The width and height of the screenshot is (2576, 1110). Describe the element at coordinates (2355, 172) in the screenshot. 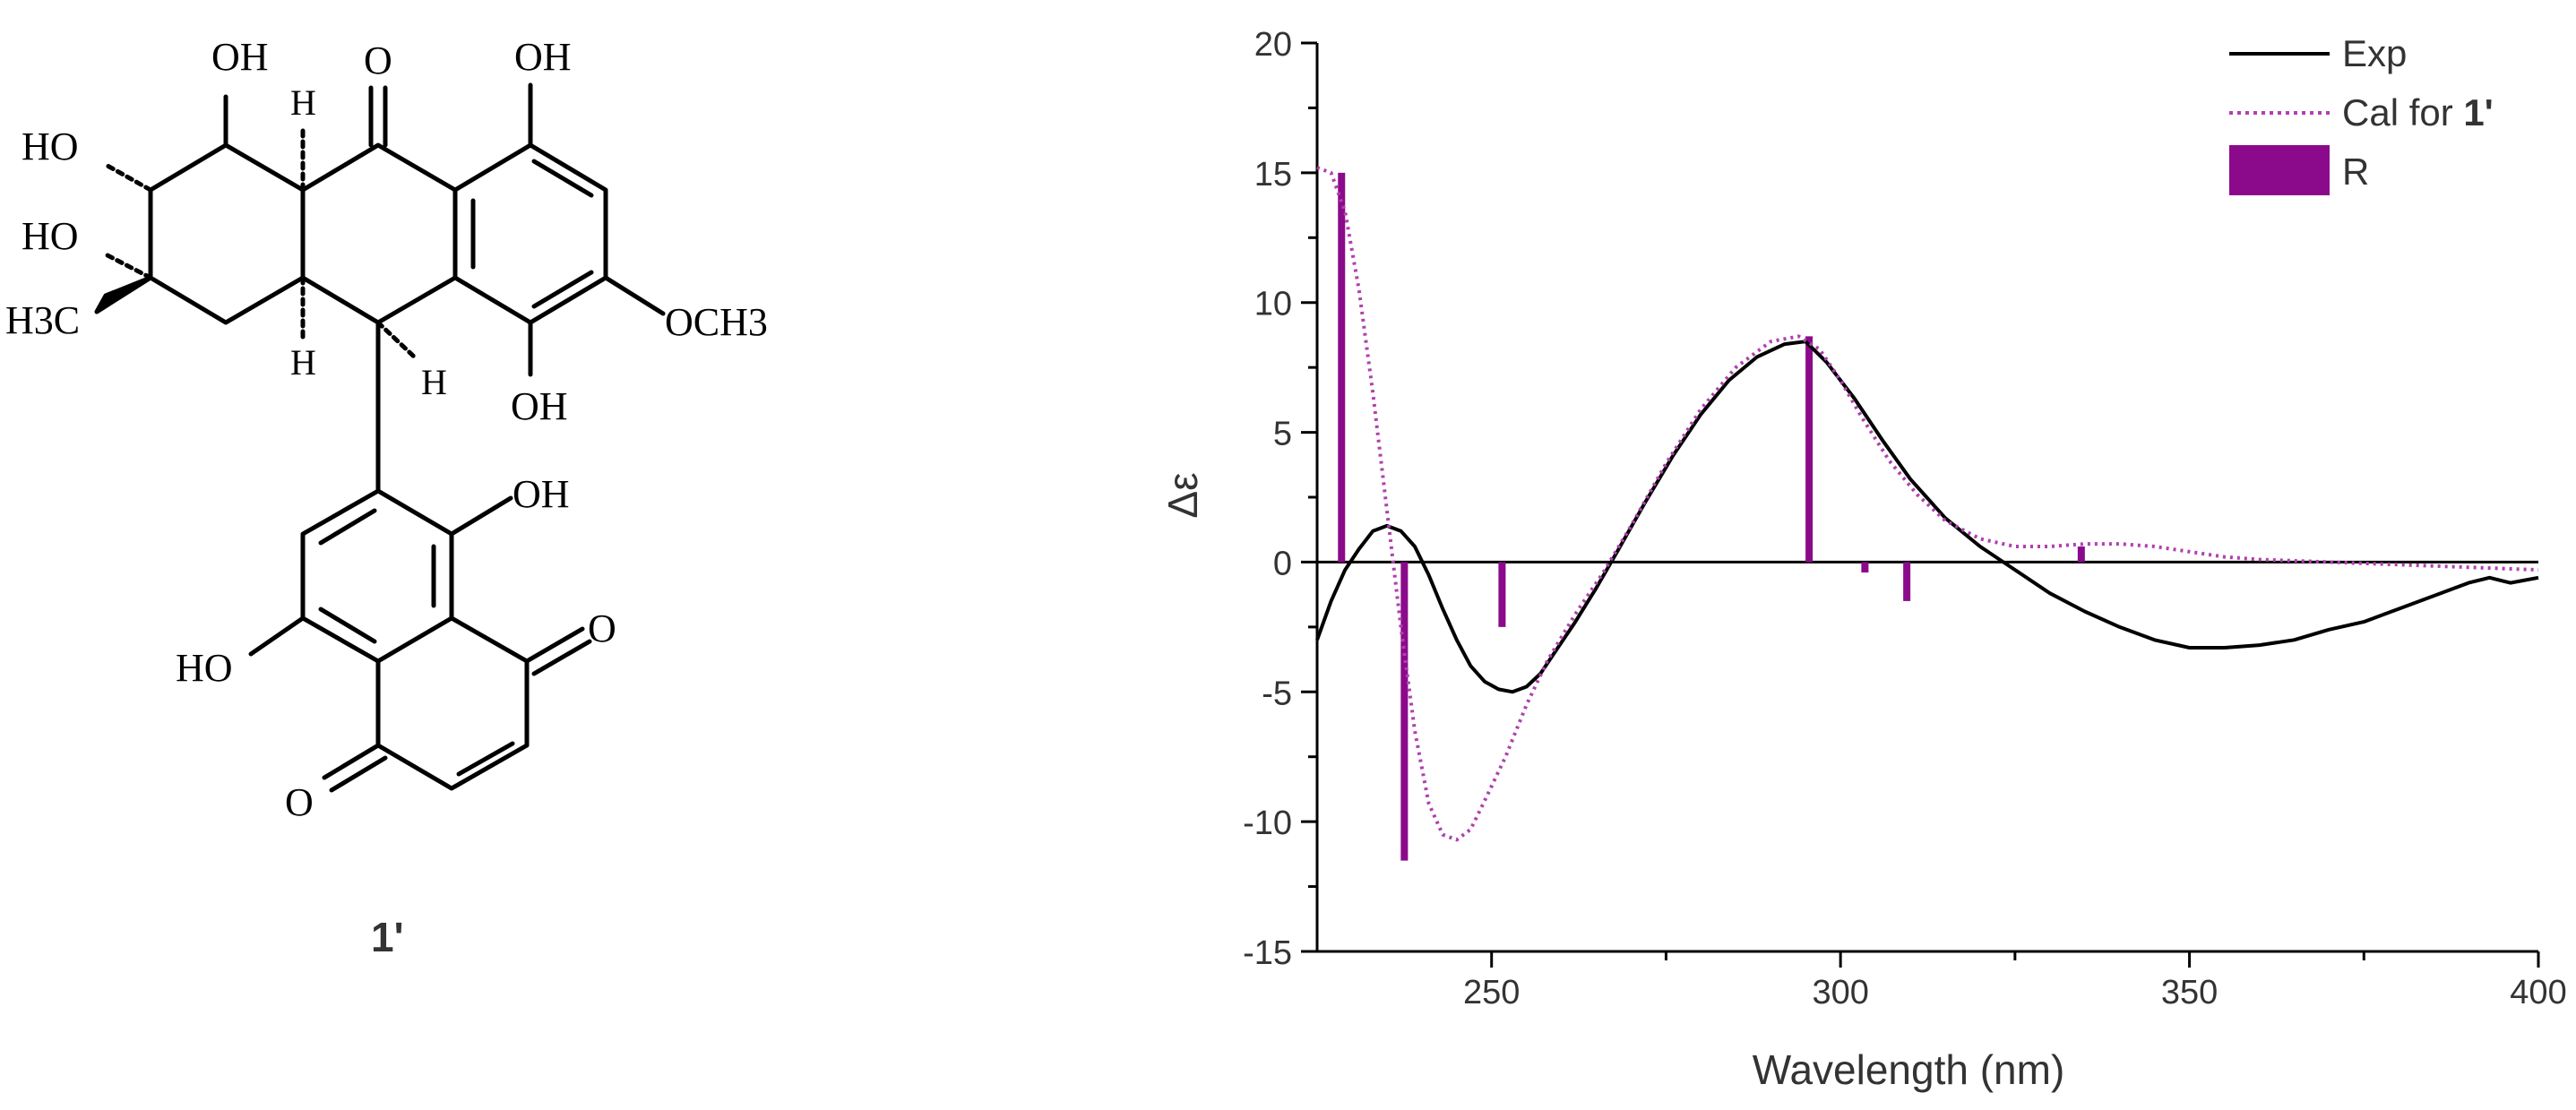

I see `legend-label-r: R` at that location.